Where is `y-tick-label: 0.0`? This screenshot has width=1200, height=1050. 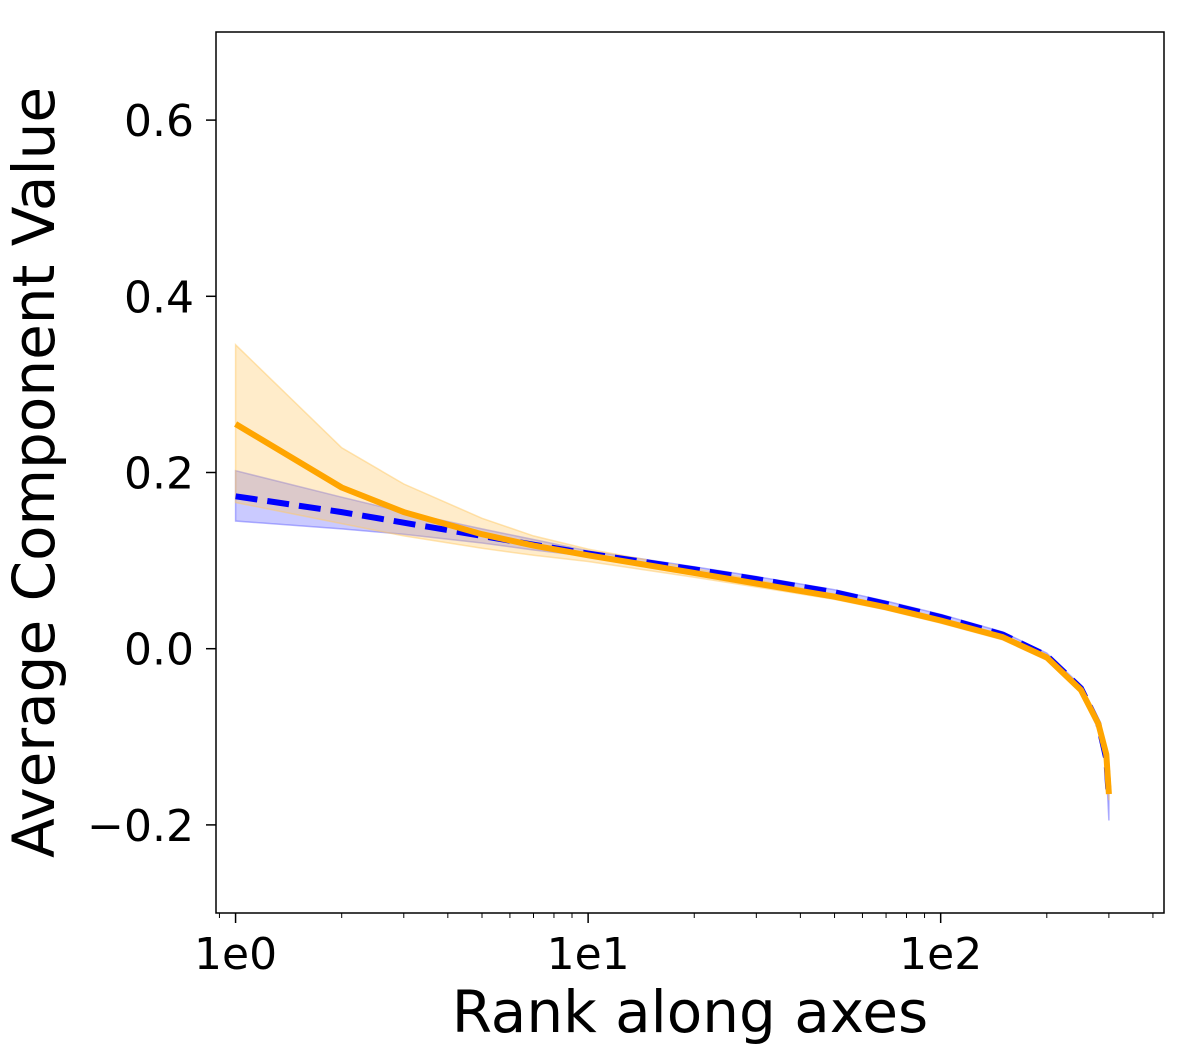 y-tick-label: 0.0 is located at coordinates (159, 650).